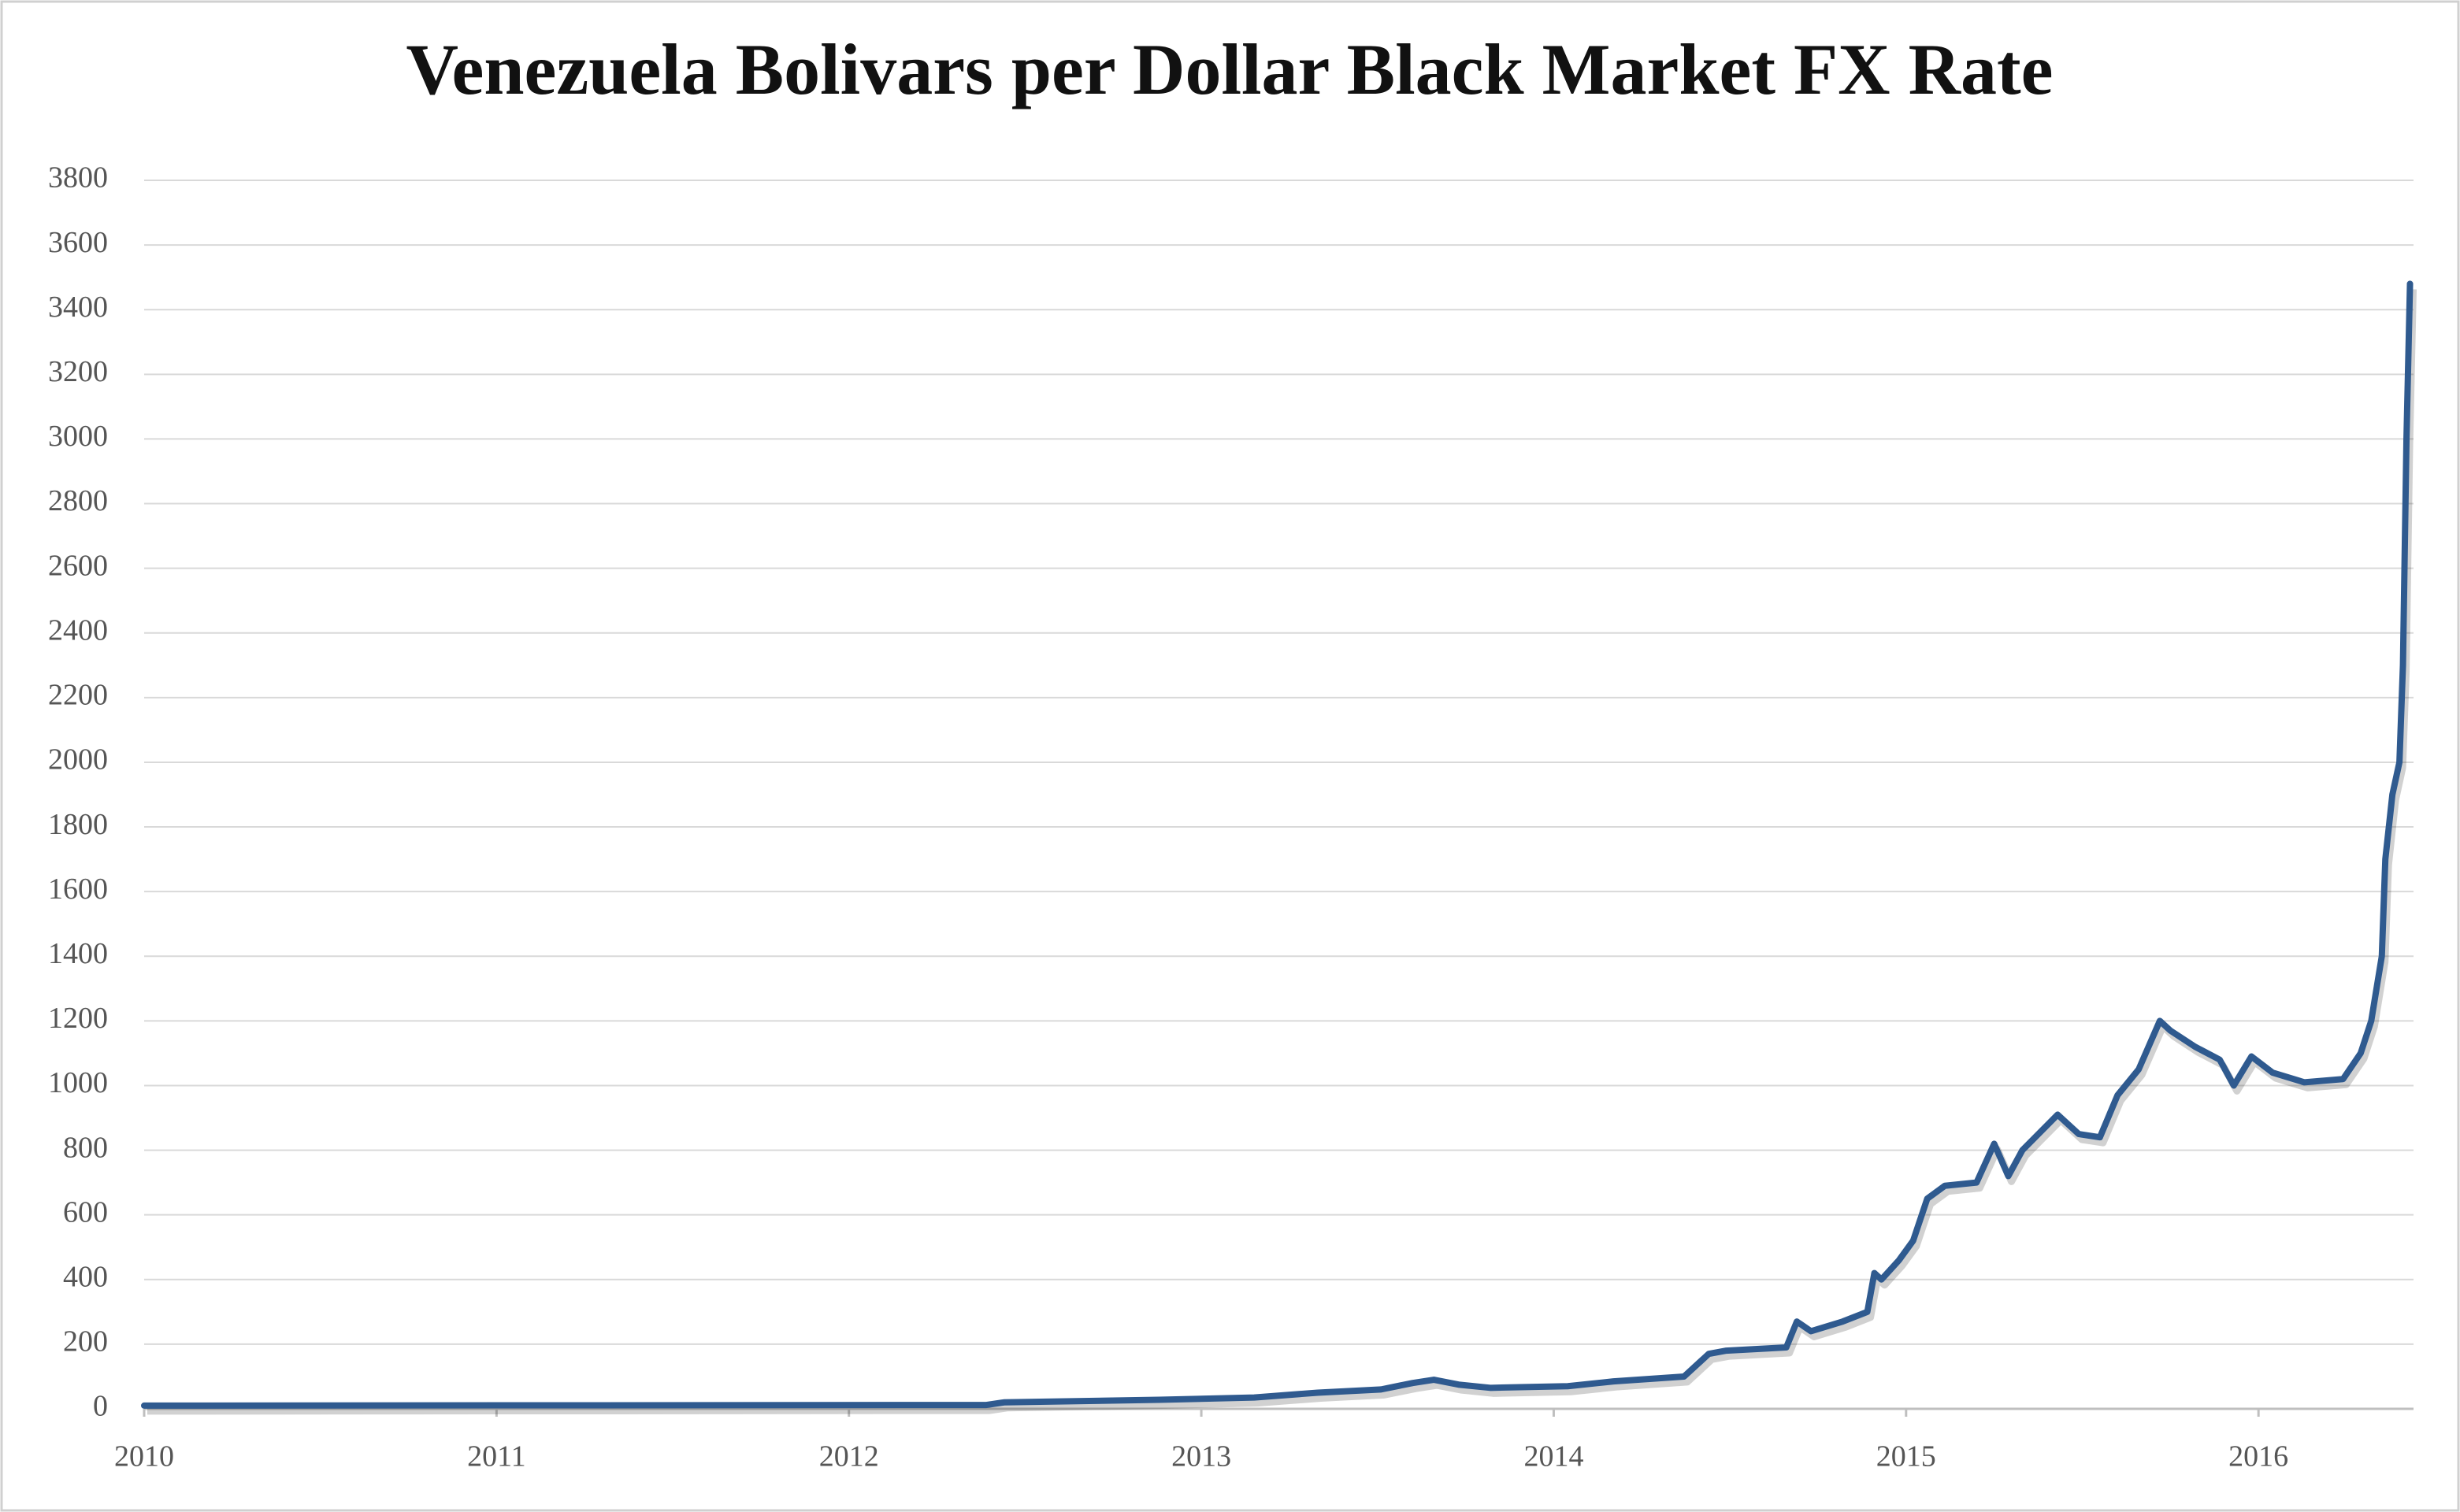 The width and height of the screenshot is (2460, 1512). I want to click on y-tick-label: 3400, so click(78, 307).